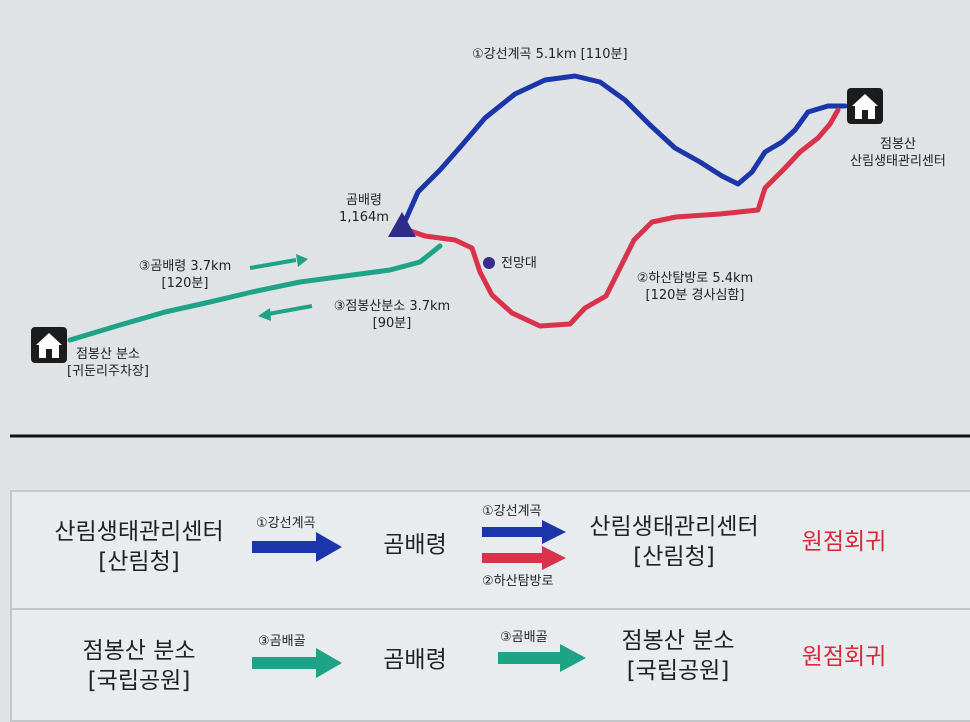 The height and width of the screenshot is (722, 970). Describe the element at coordinates (518, 581) in the screenshot. I see `row1-arrow2-bottom-label: ②하산탐방로` at that location.